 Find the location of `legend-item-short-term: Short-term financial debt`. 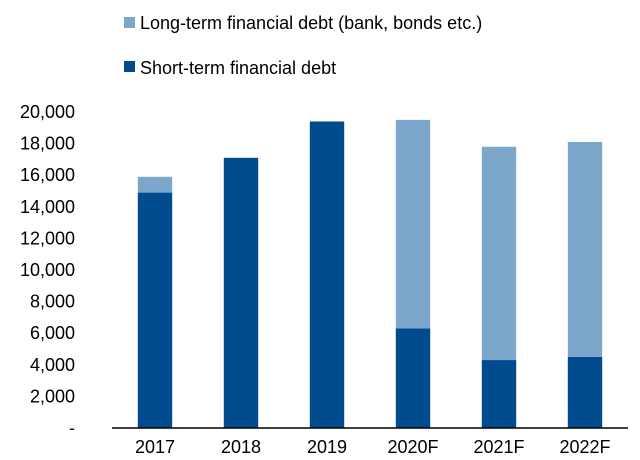

legend-item-short-term: Short-term financial debt is located at coordinates (230, 68).